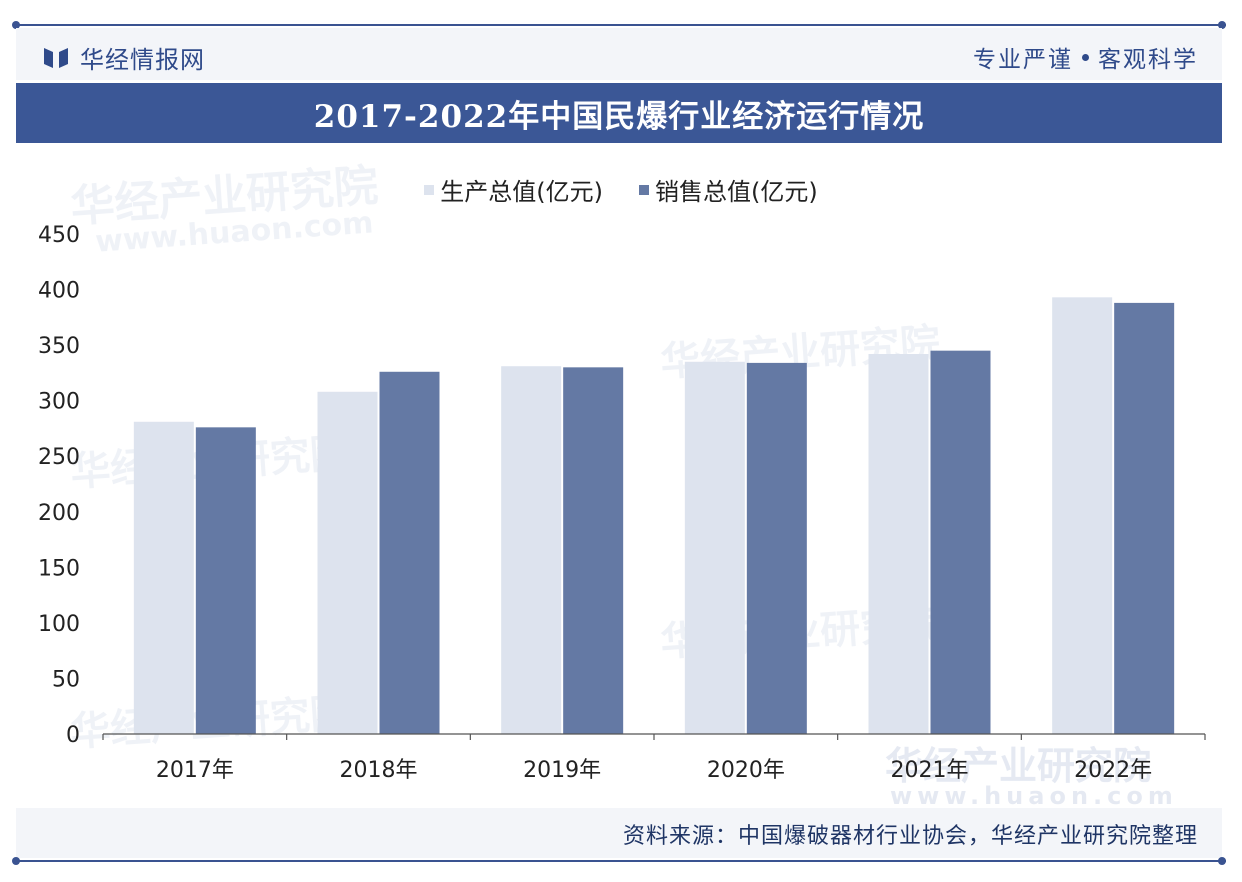 Image resolution: width=1242 pixels, height=882 pixels. I want to click on title-bar: 2017-2022年中国民爆行业经济运行情况, so click(619, 113).